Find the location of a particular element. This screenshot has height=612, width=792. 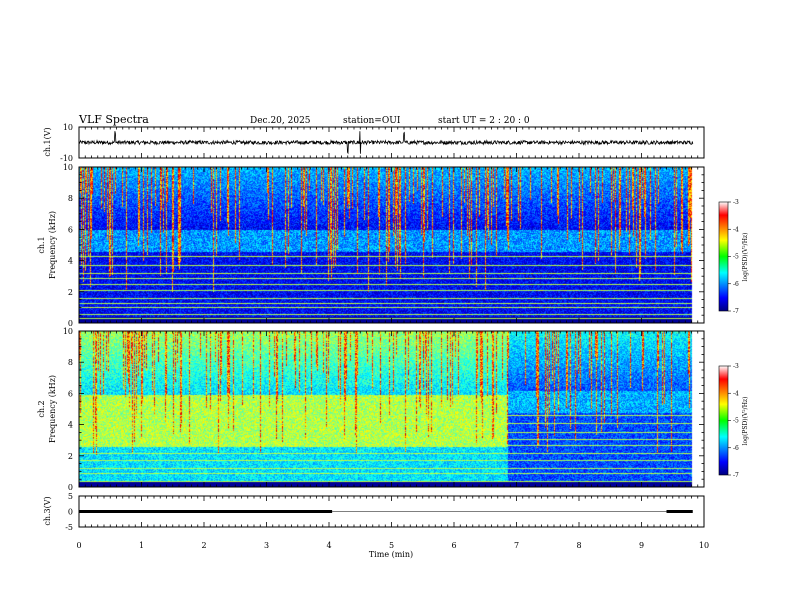

colorbar-1-label: log(PSD)(V²/Hz) is located at coordinates (745, 257).